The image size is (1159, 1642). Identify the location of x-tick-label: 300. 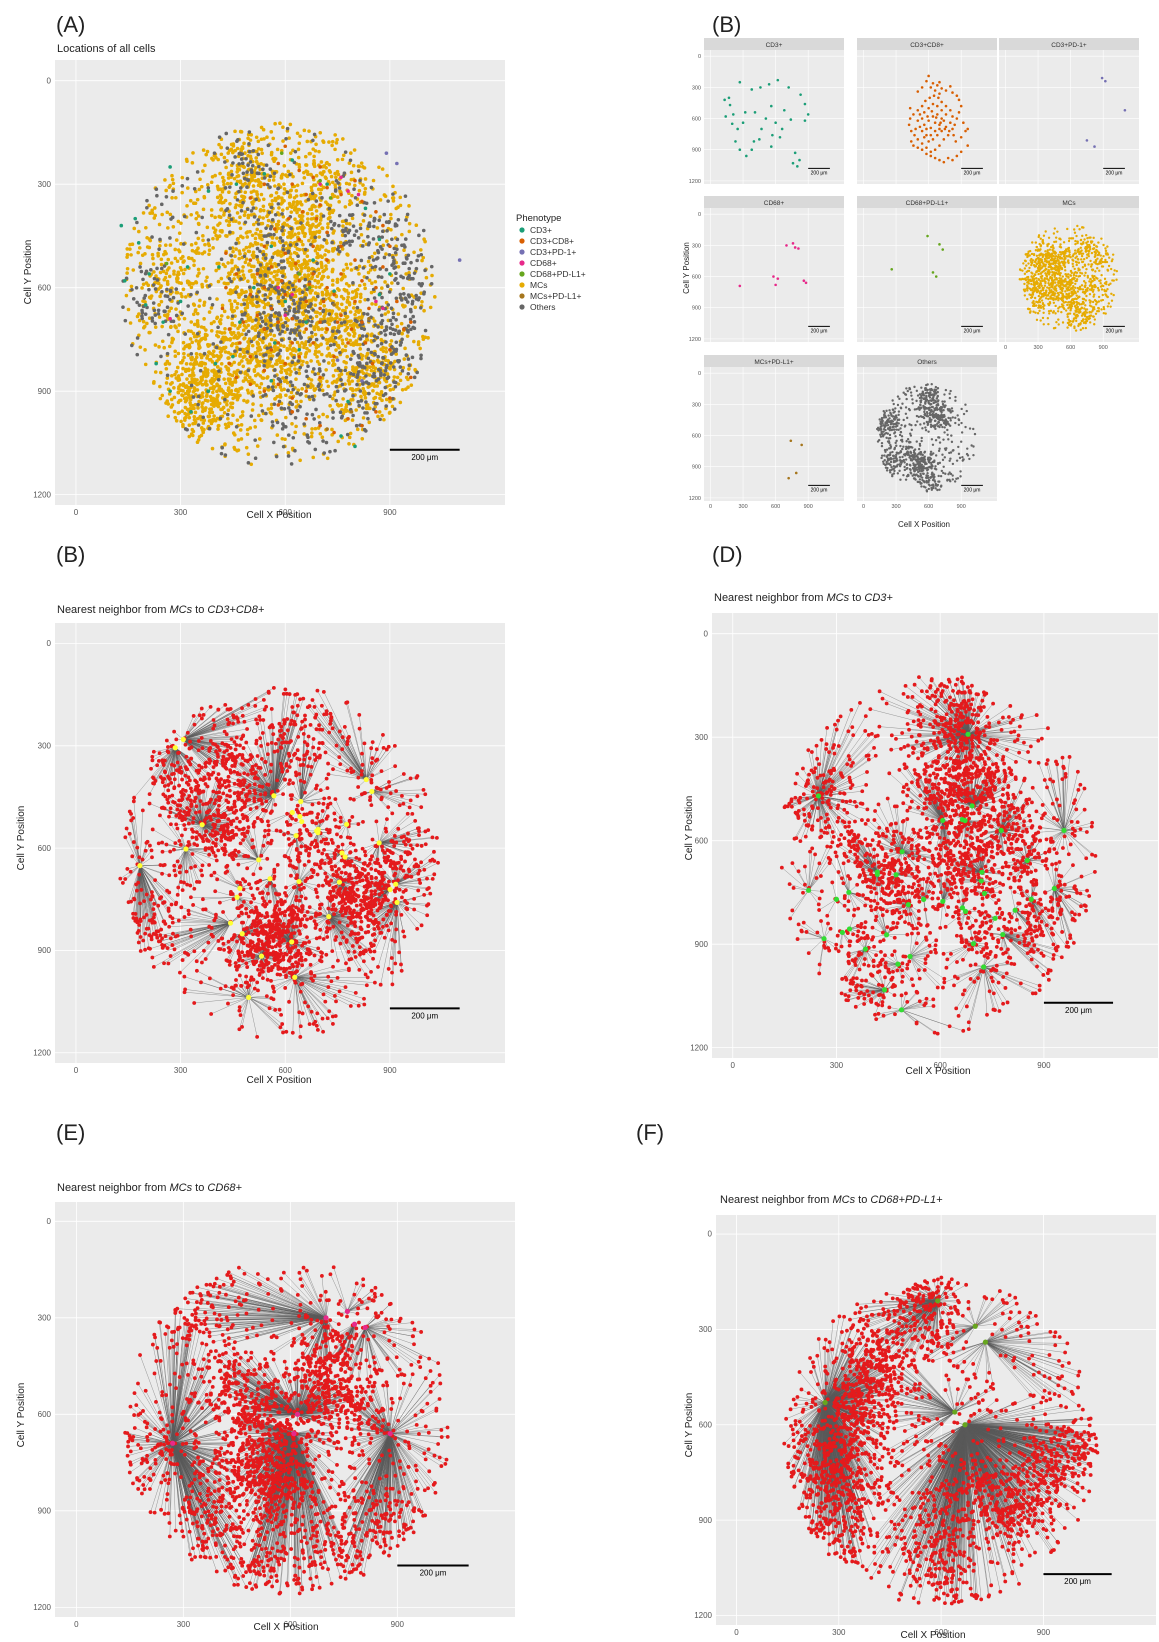
(1037, 348).